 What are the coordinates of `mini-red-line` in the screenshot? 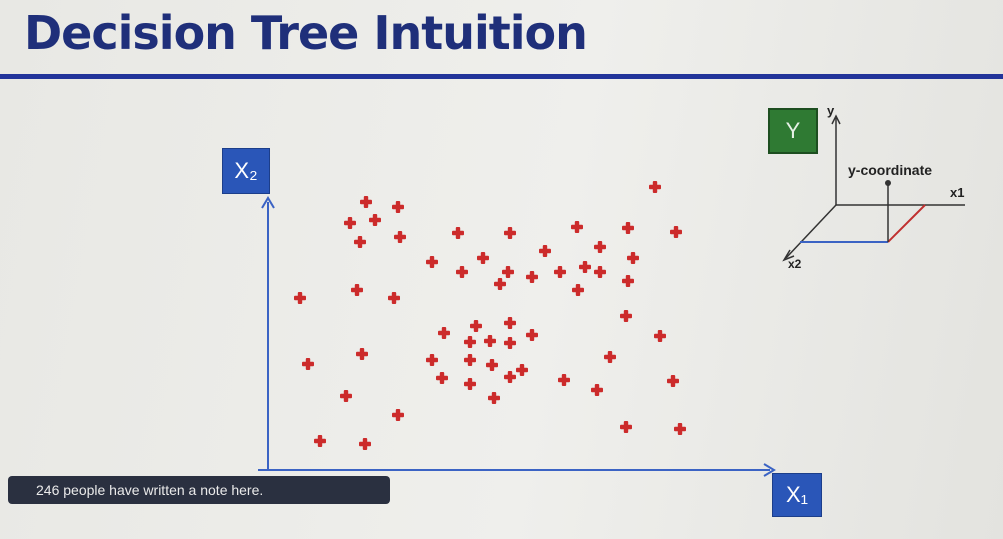 It's located at (906, 223).